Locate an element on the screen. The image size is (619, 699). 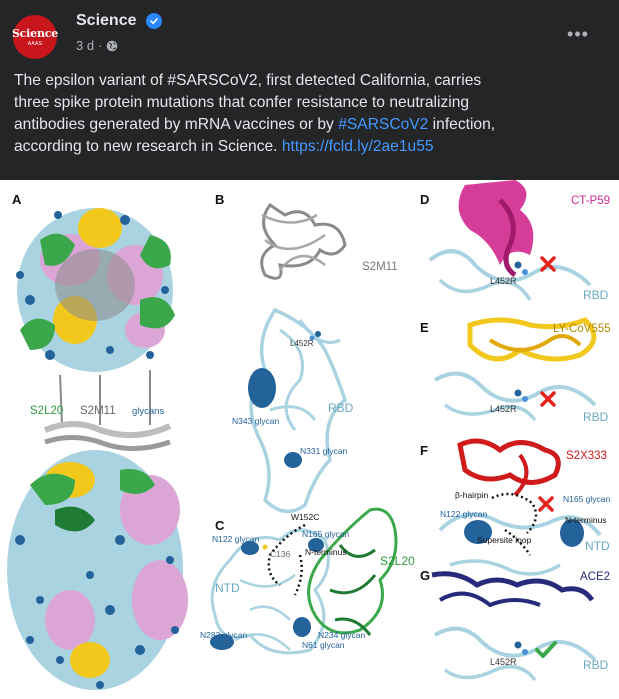
panel-letter-f: F is located at coordinates (424, 450).